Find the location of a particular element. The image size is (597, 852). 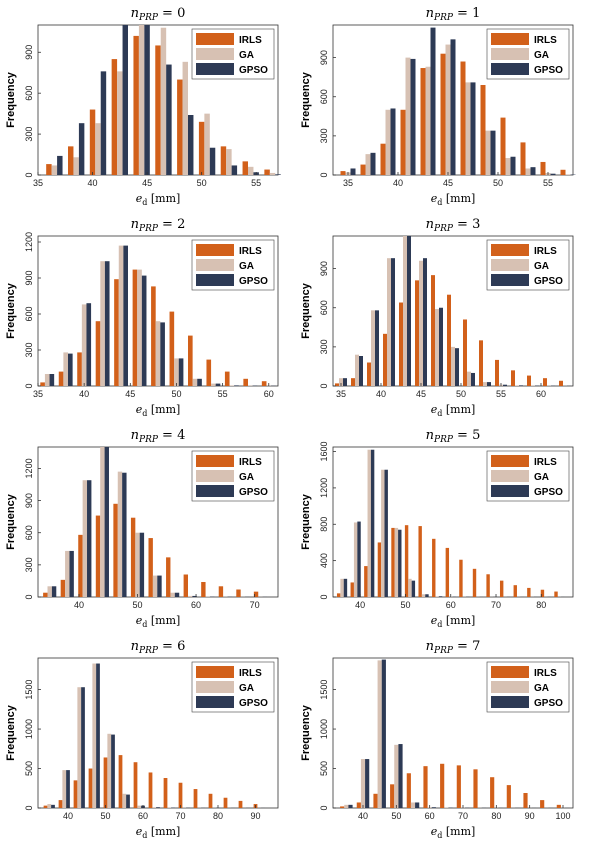

x-tick-label: 70 is located at coordinates (255, 605).